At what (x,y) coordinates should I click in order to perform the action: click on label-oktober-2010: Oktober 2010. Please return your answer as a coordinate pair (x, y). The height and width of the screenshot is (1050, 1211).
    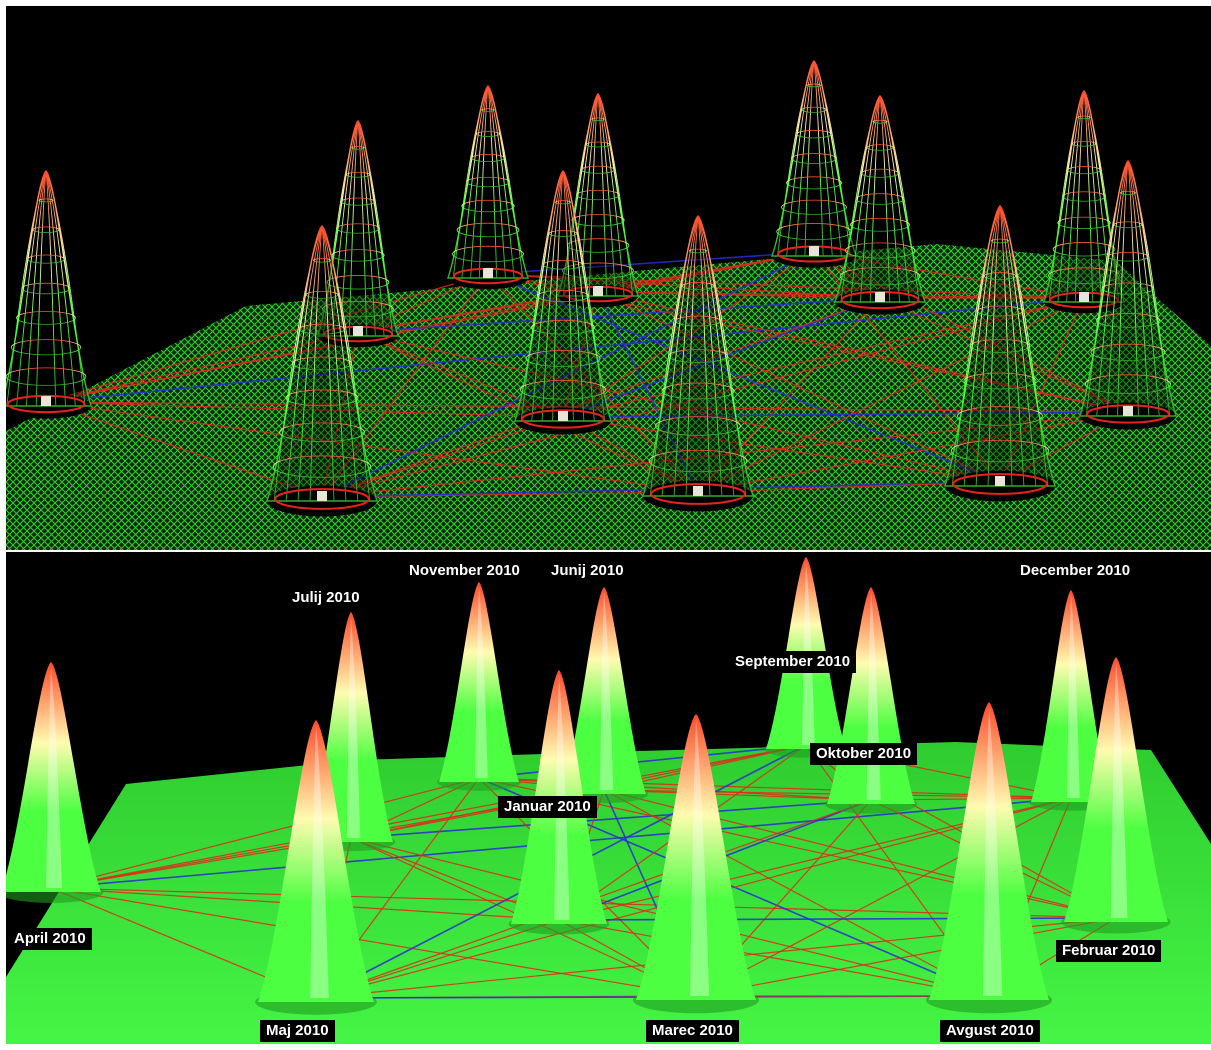
    Looking at the image, I should click on (864, 754).